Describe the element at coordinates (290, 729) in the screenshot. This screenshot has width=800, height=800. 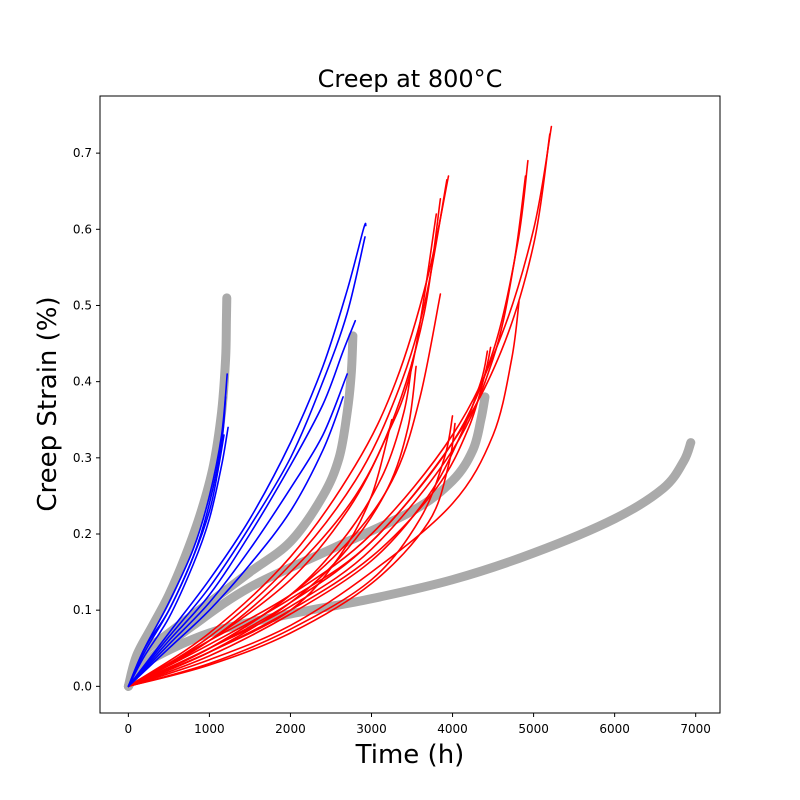
I see `x-tick-label: 2000` at that location.